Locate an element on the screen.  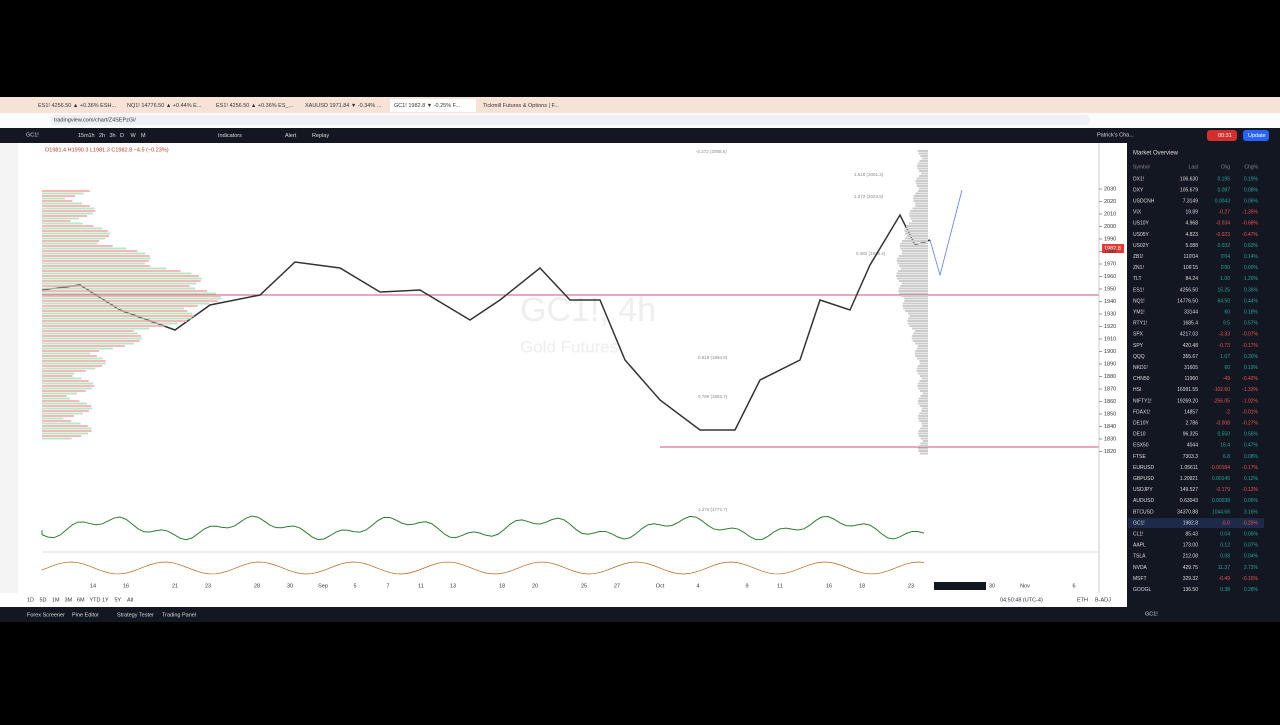
watchlist-cell: MSFT is located at coordinates (1140, 579).